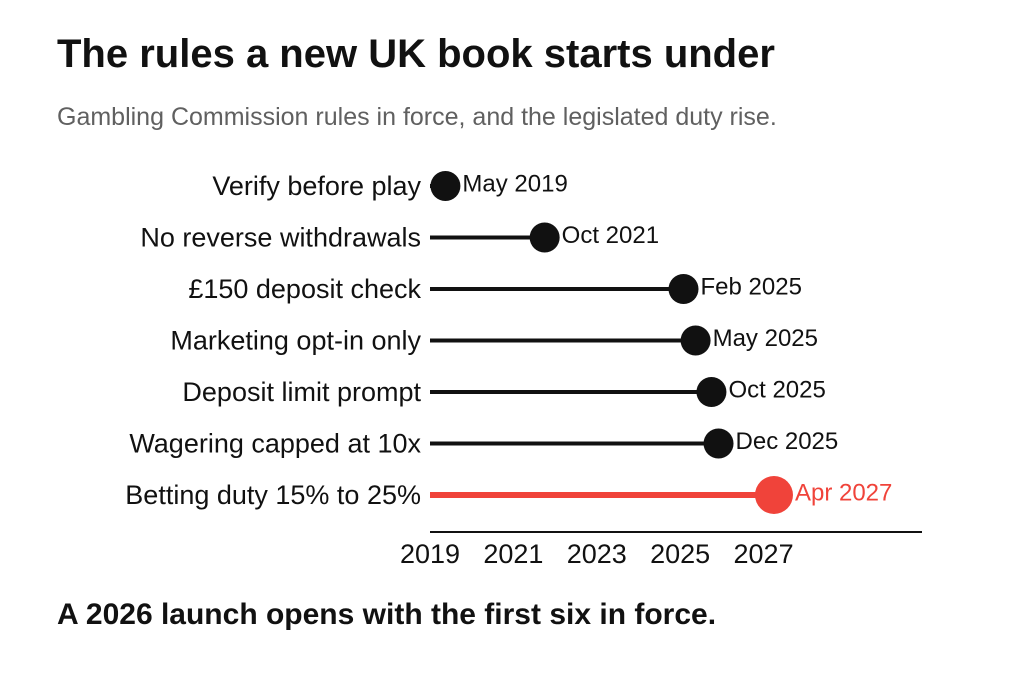 This screenshot has height=682, width=1024. Describe the element at coordinates (494, 340) in the screenshot. I see `chart-row: Marketing opt-in only May 2025` at that location.